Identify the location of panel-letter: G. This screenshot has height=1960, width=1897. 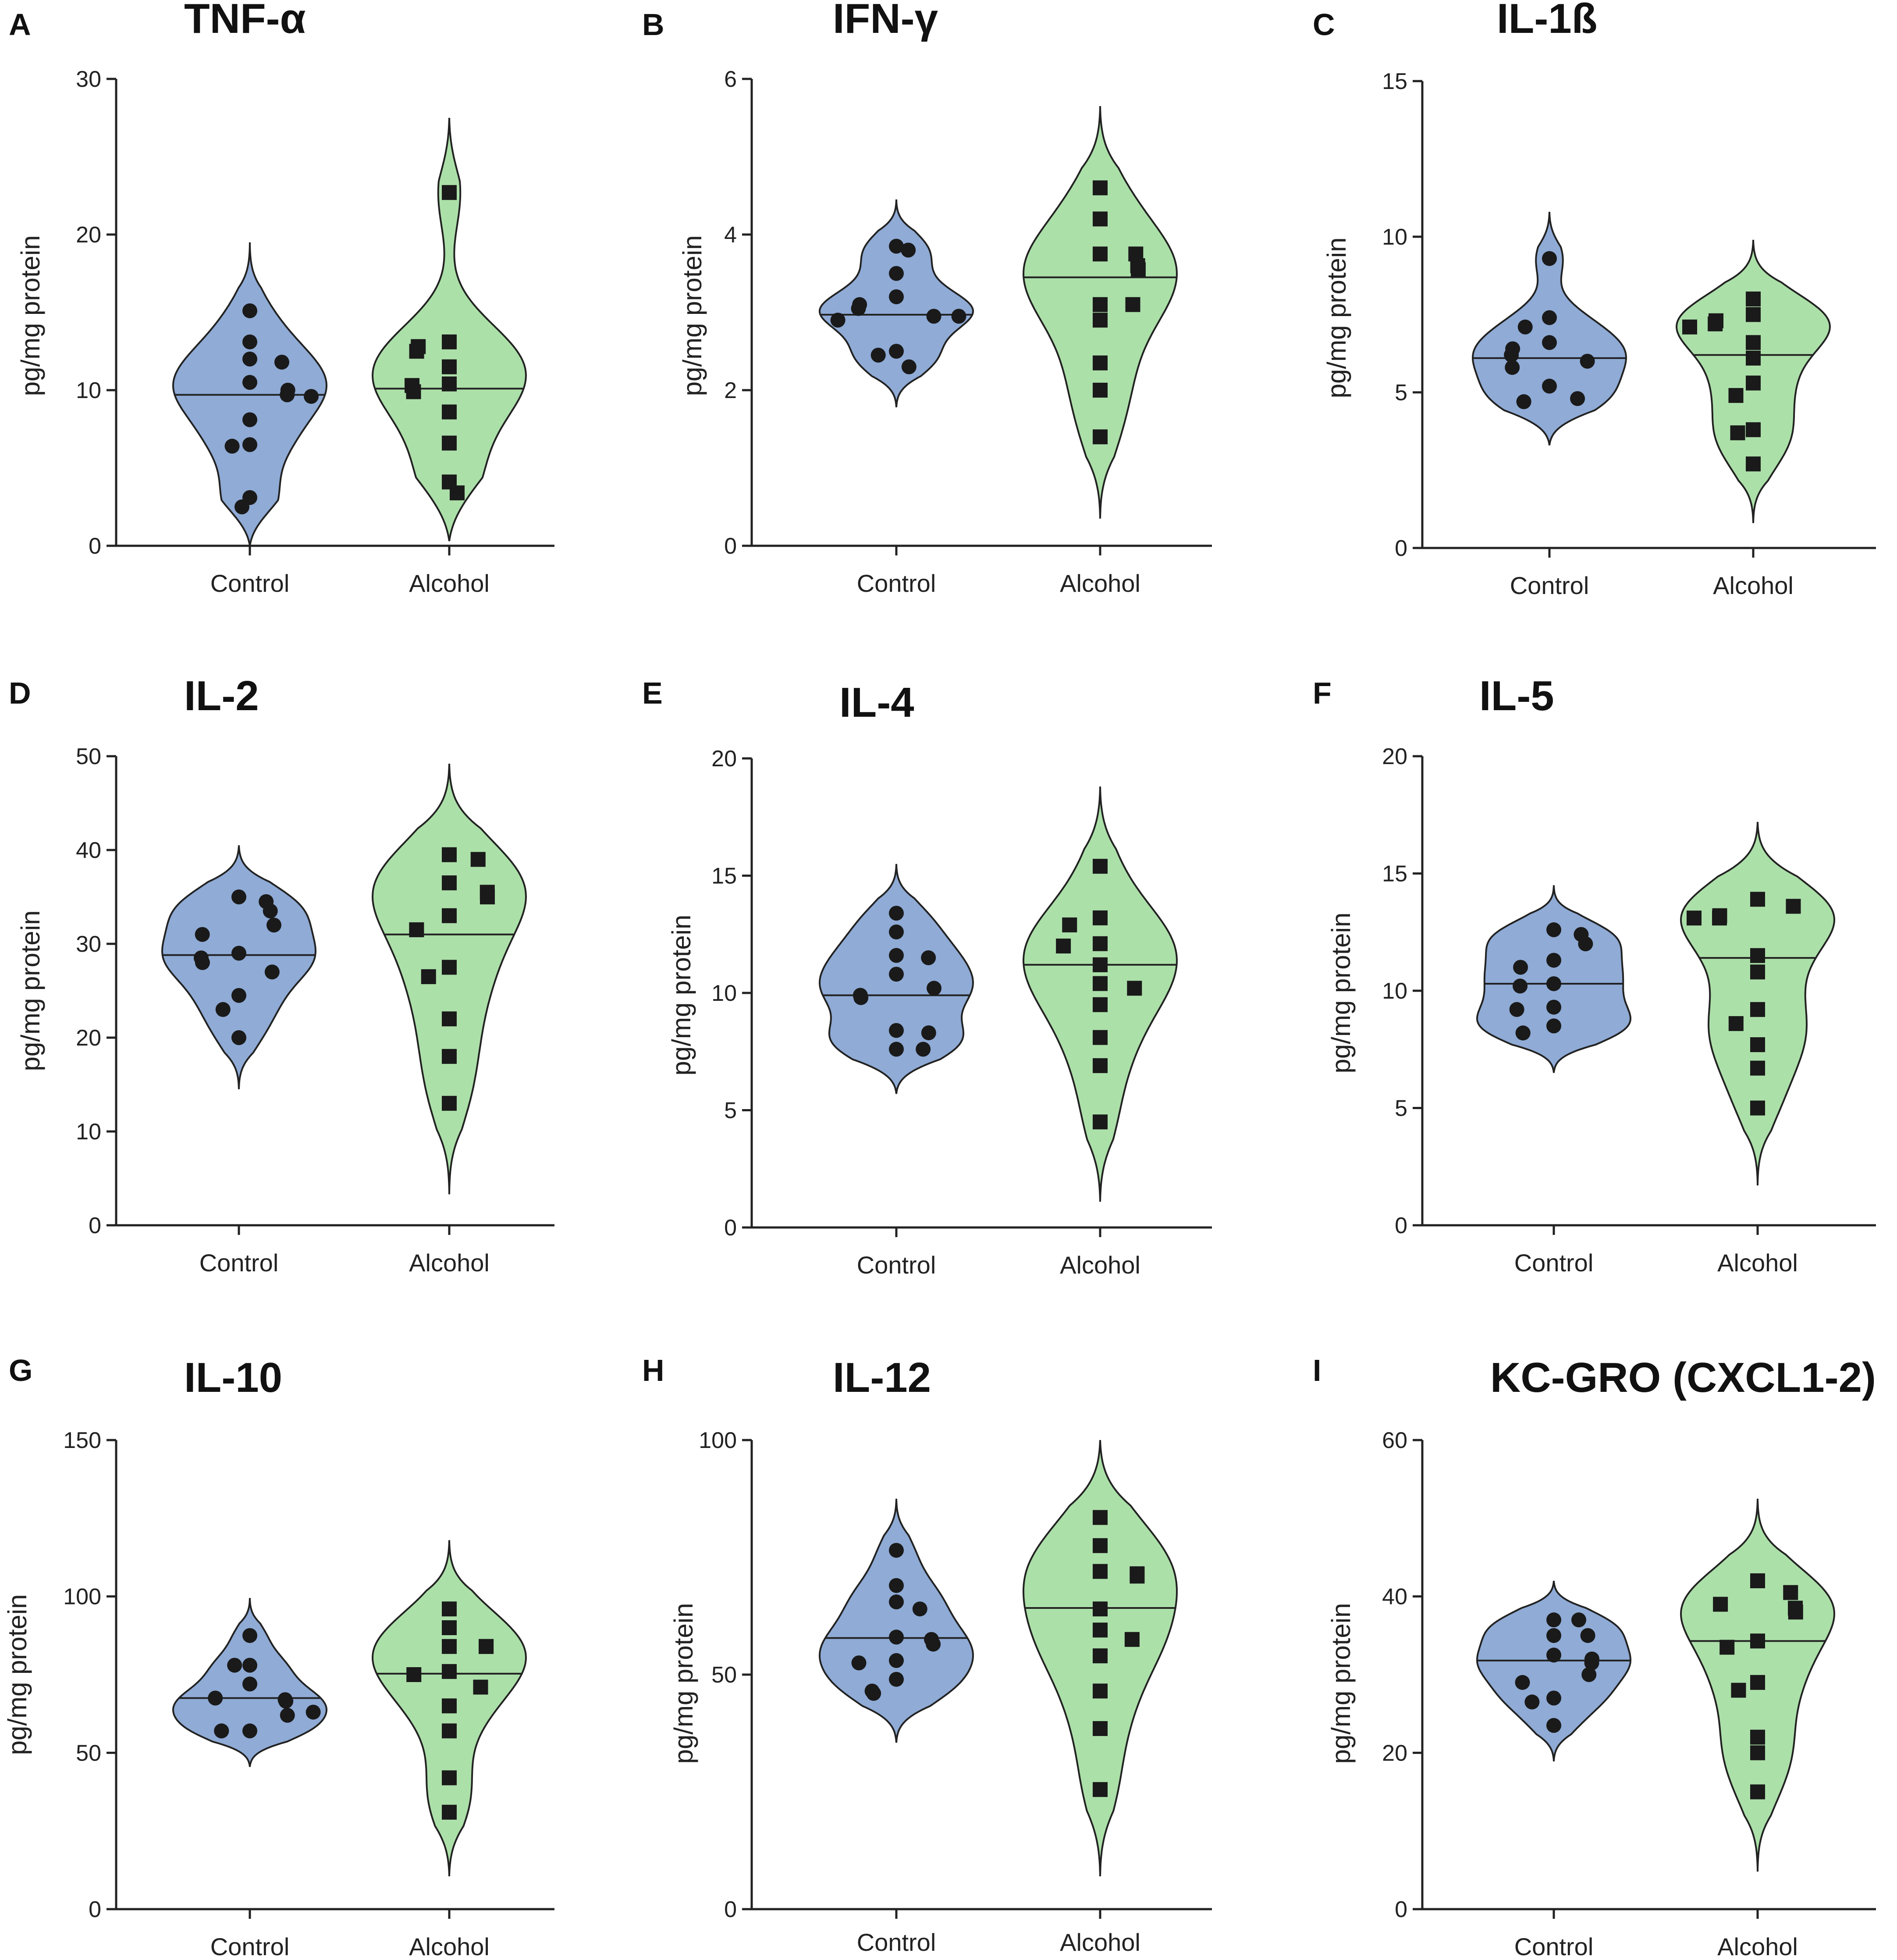
(20, 1370).